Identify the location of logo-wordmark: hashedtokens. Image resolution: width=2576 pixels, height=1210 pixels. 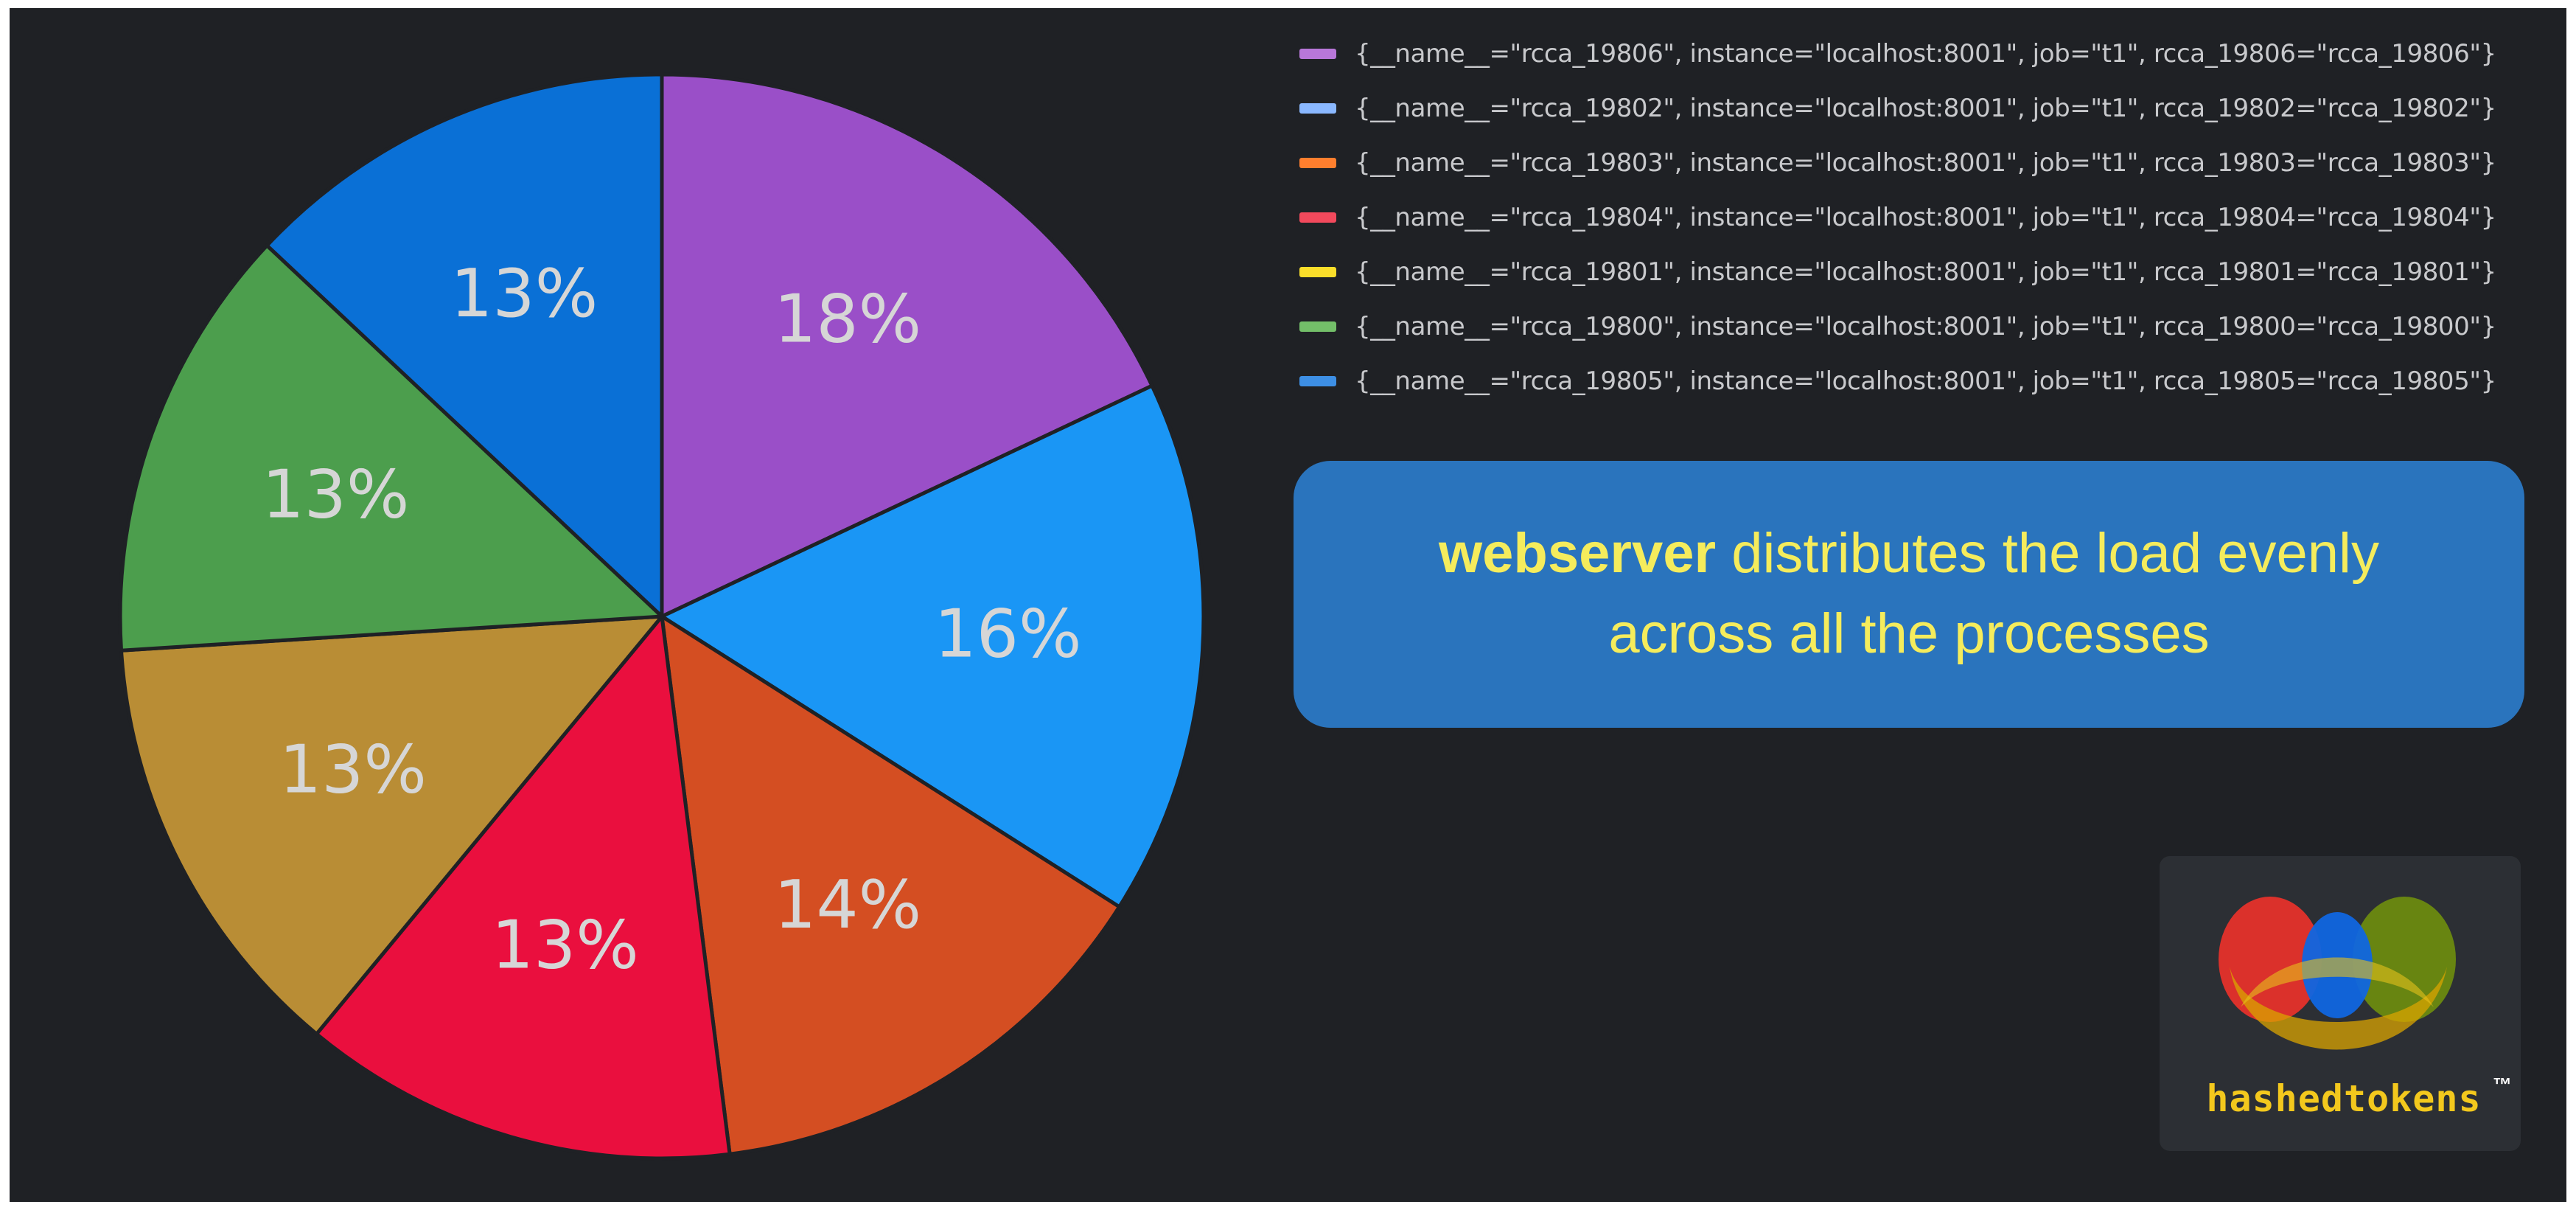
(2344, 1098).